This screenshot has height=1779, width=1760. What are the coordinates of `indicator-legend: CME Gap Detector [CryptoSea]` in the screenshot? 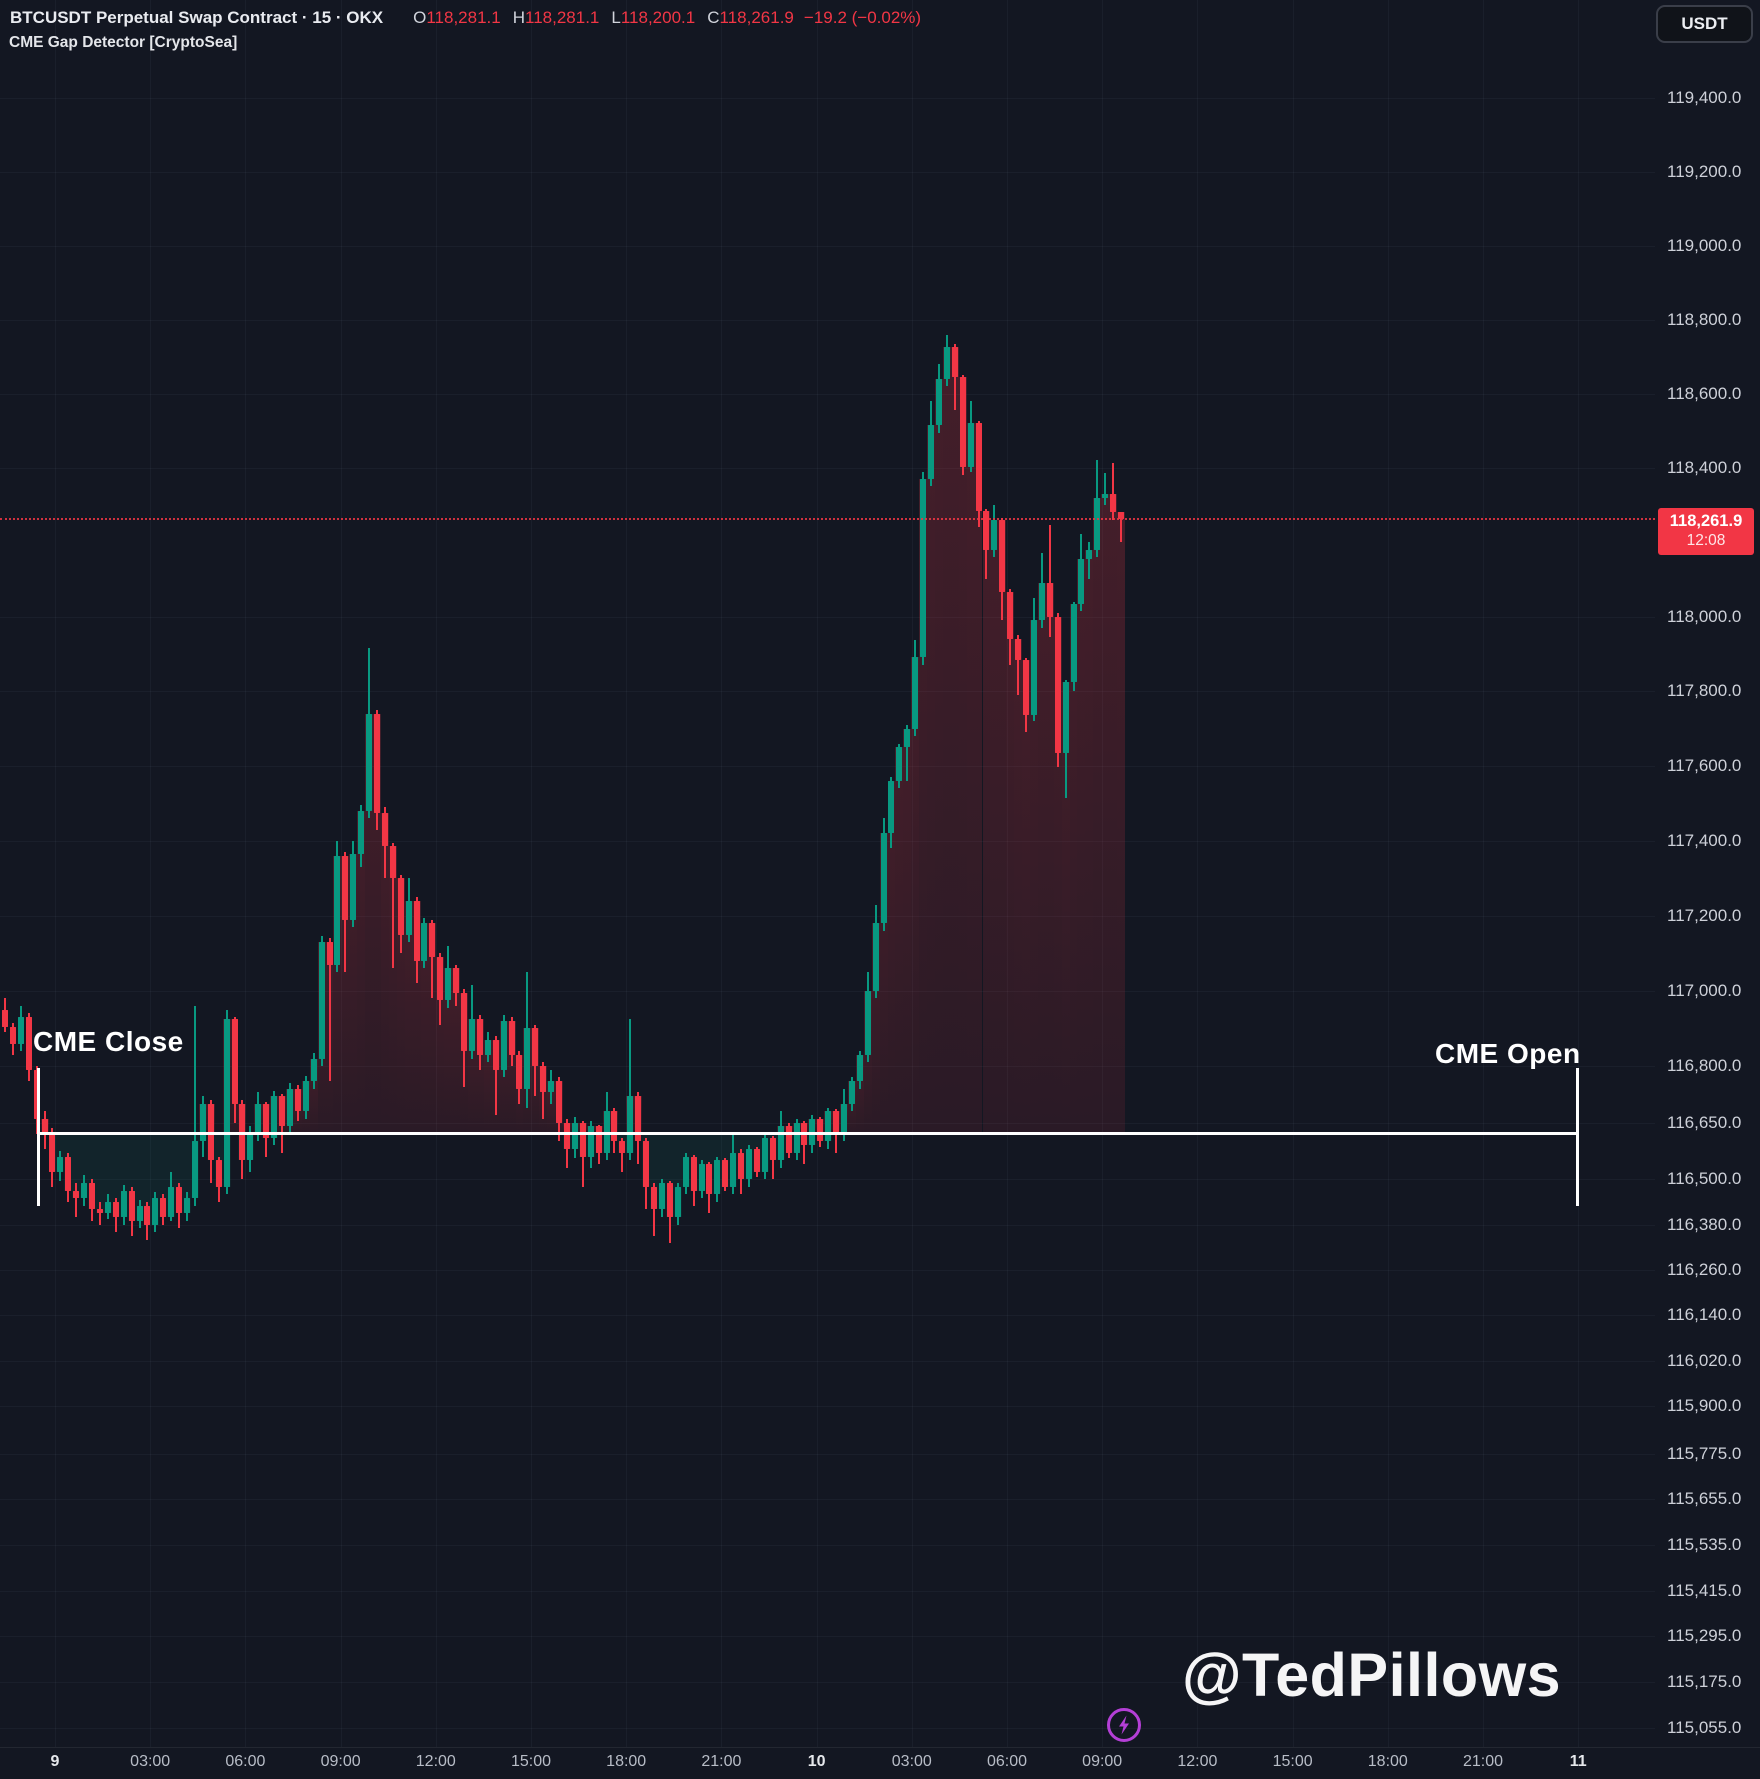 It's located at (123, 42).